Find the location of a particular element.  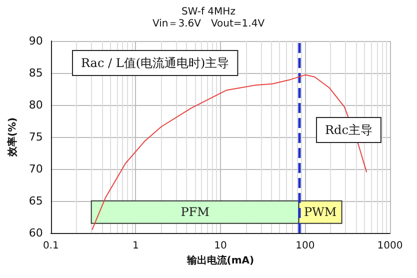

chart-title: SW-f 4MHz is located at coordinates (209, 12).